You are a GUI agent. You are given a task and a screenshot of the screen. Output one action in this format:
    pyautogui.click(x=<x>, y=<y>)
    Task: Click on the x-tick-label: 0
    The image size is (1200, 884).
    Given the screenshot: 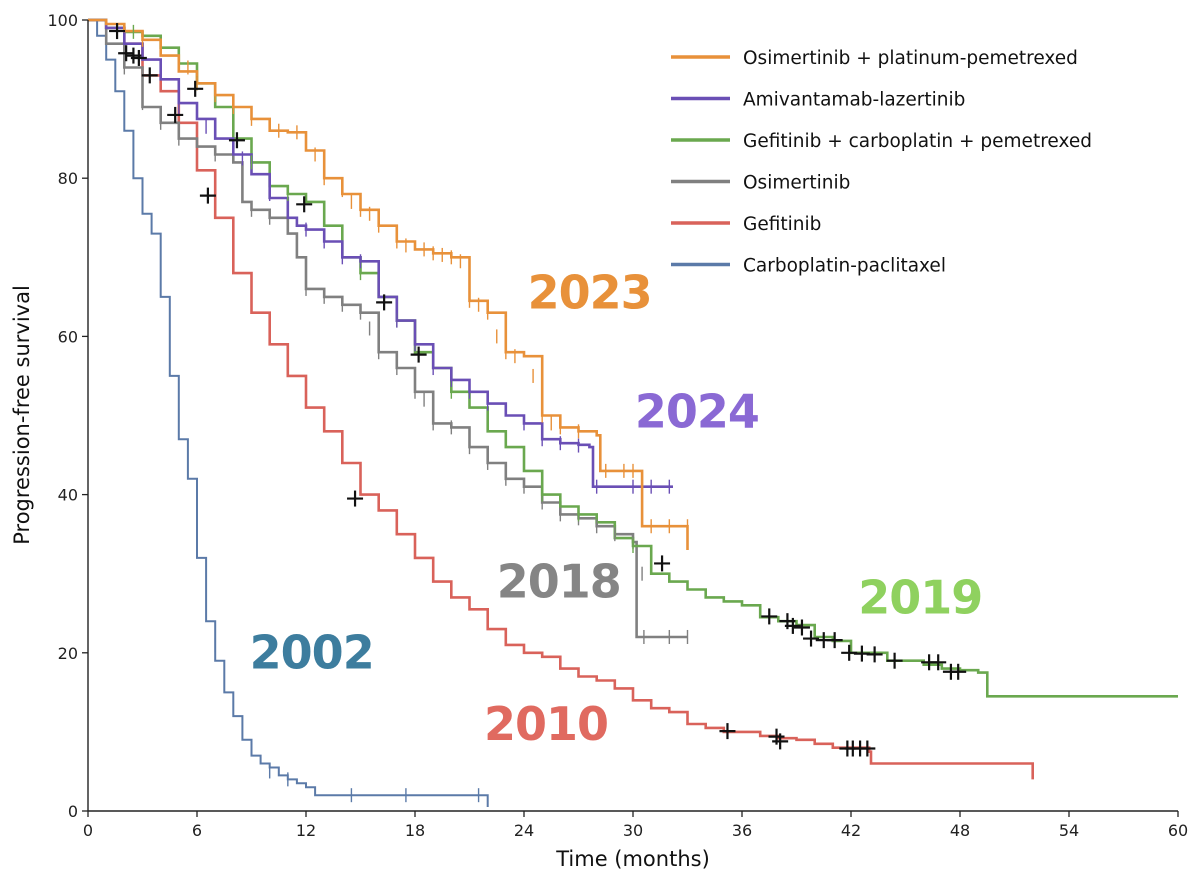 What is the action you would take?
    pyautogui.click(x=88, y=830)
    